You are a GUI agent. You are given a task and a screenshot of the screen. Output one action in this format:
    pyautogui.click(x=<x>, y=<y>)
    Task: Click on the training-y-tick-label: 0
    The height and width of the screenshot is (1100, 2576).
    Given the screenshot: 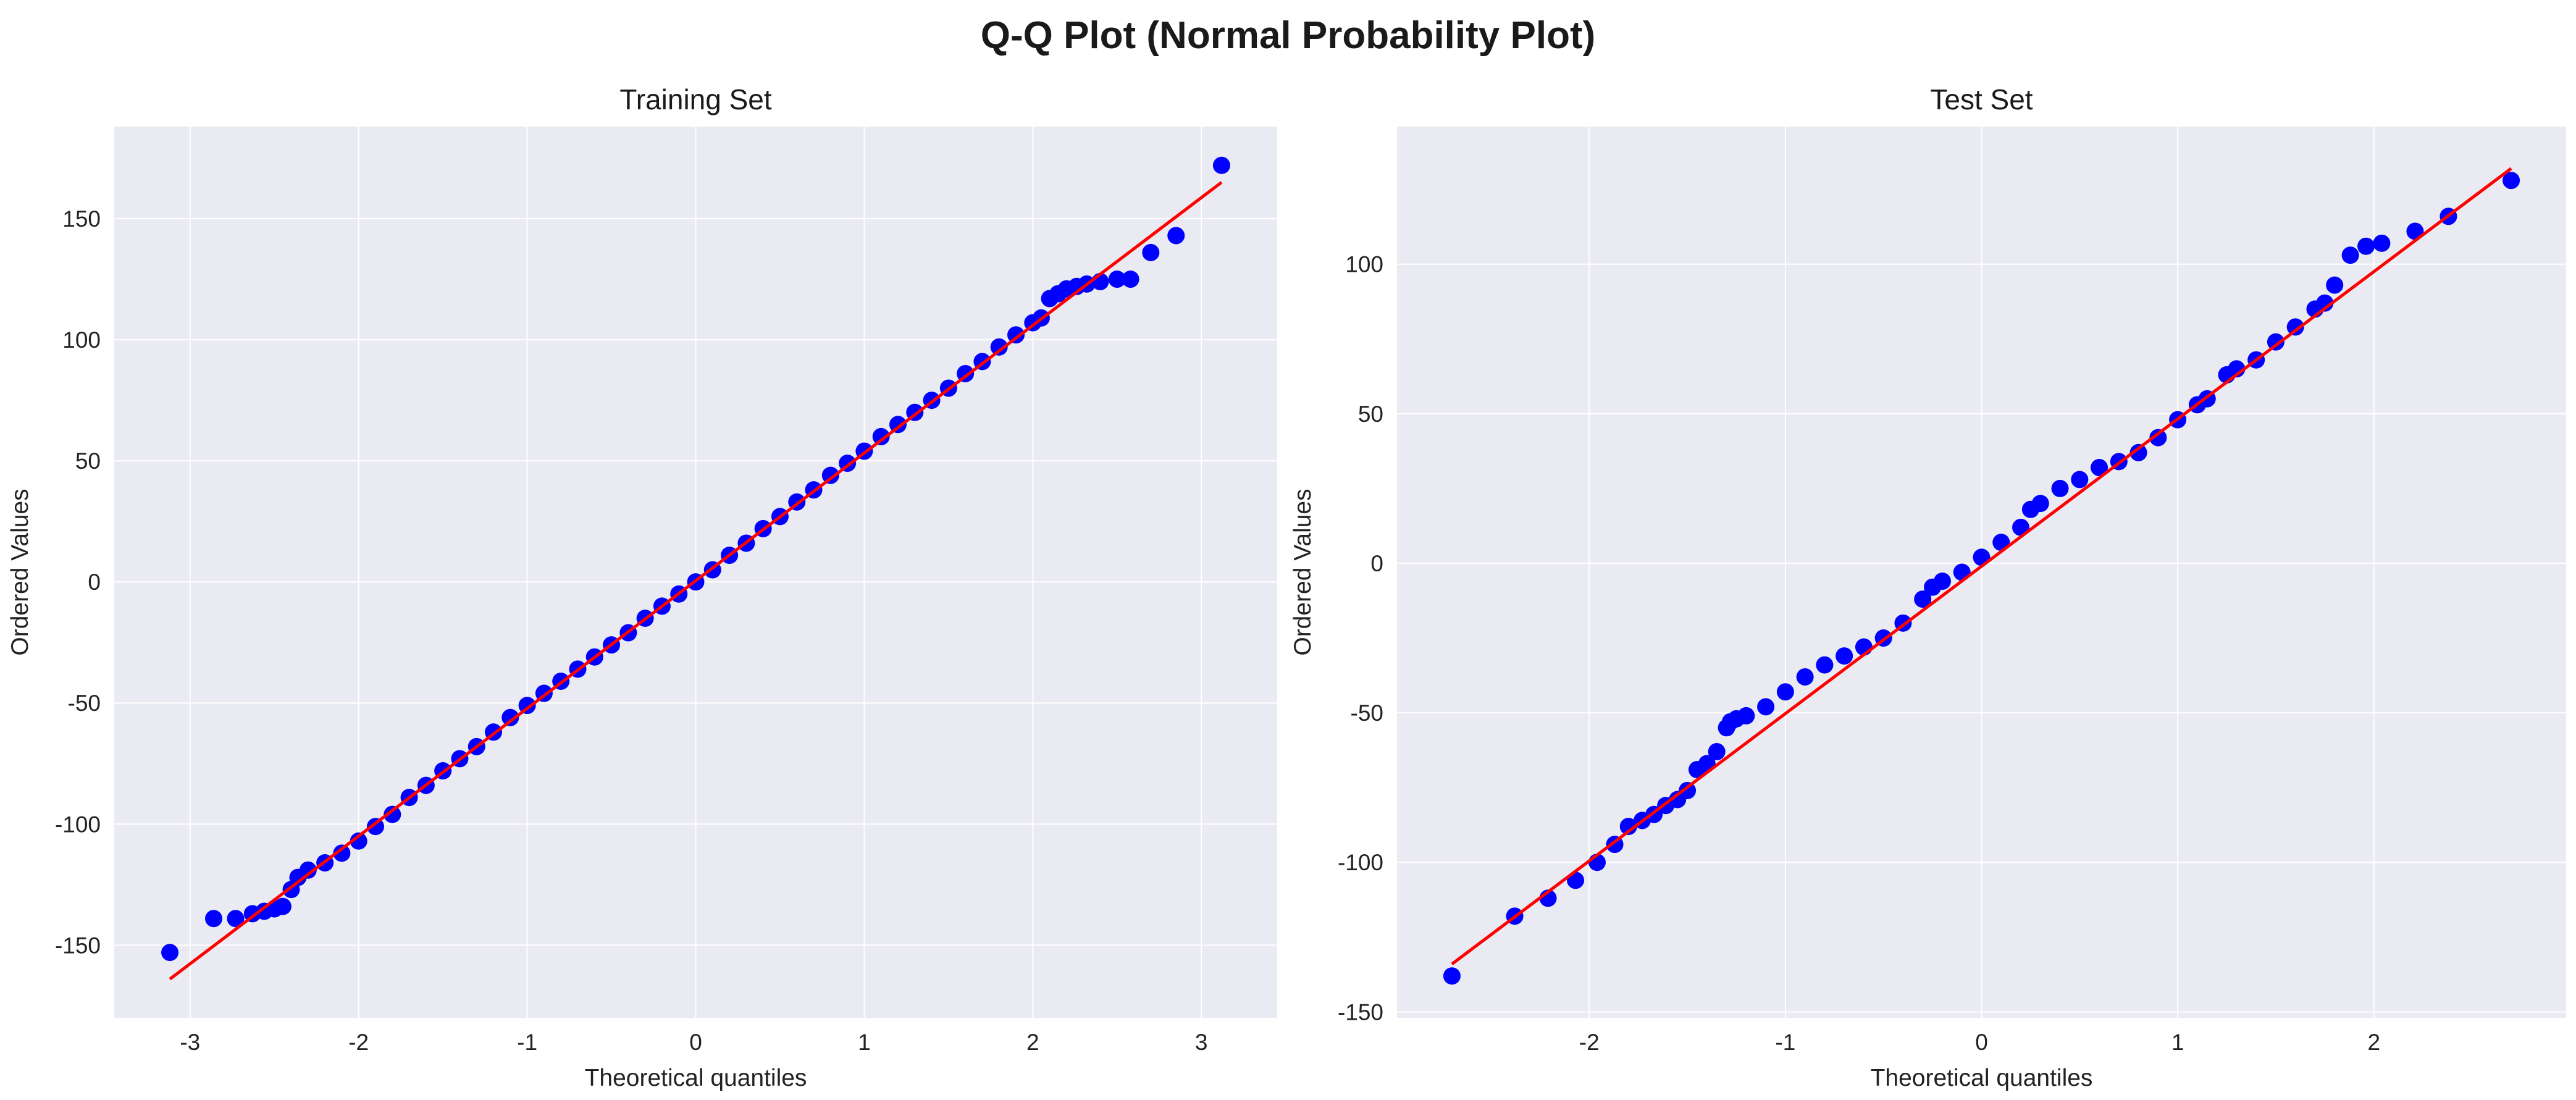 What is the action you would take?
    pyautogui.click(x=94, y=582)
    